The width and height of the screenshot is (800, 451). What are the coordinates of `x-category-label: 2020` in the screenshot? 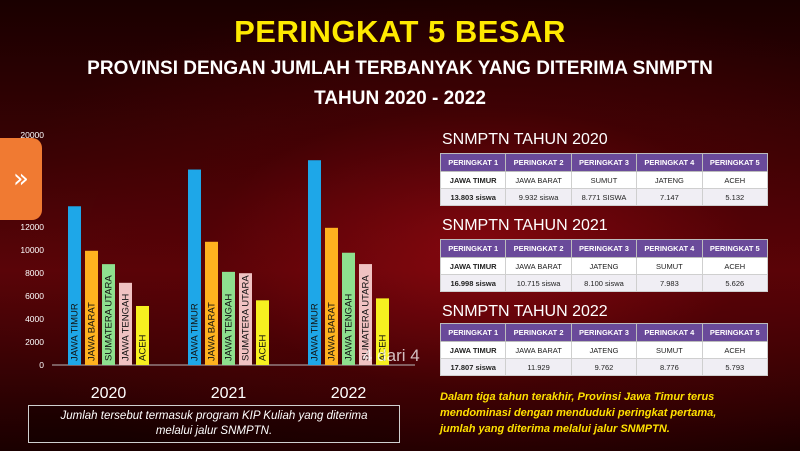 It's located at (109, 393).